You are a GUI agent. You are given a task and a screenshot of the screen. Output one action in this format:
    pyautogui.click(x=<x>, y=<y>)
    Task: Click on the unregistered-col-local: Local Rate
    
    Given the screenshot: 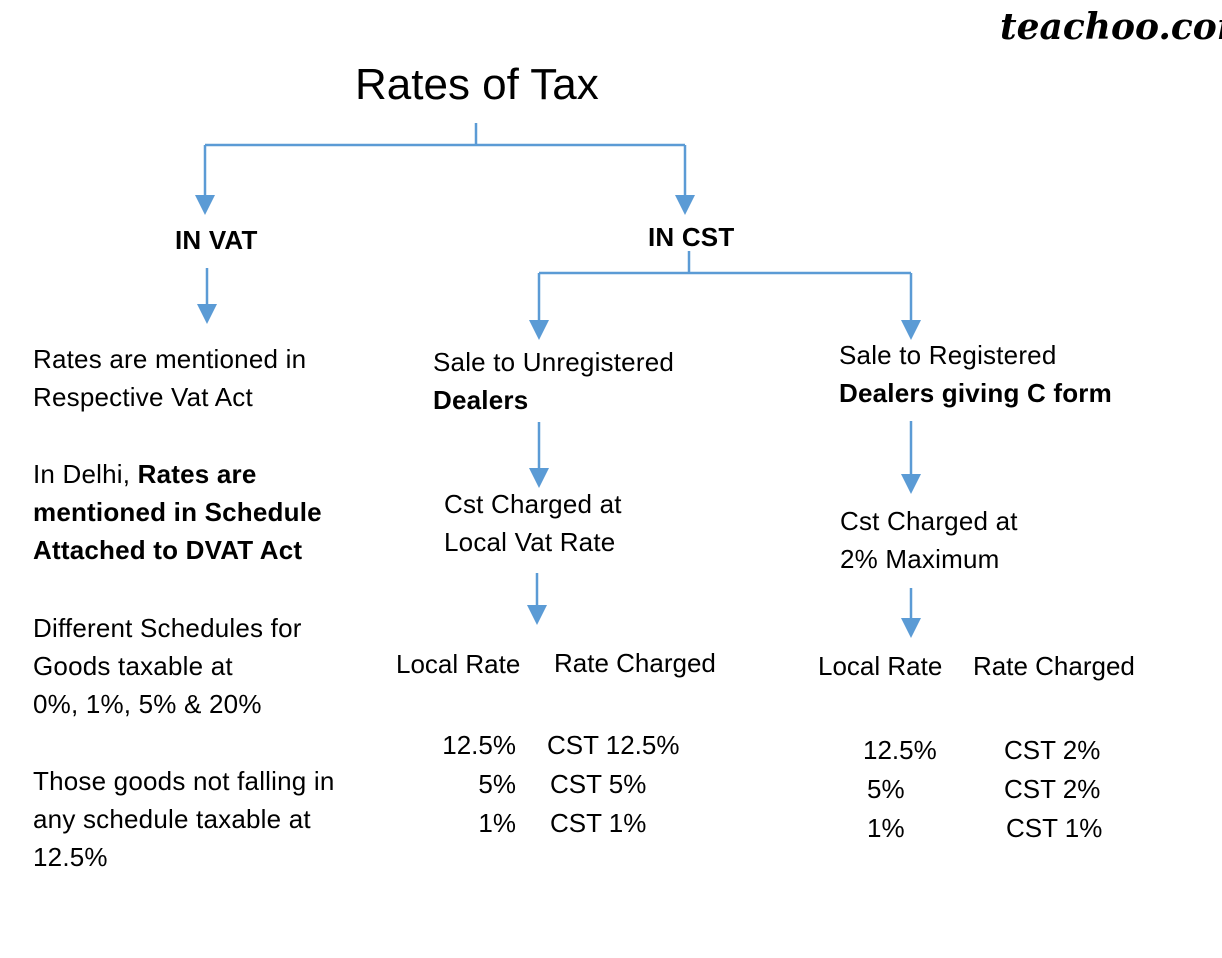 What is the action you would take?
    pyautogui.click(x=458, y=664)
    